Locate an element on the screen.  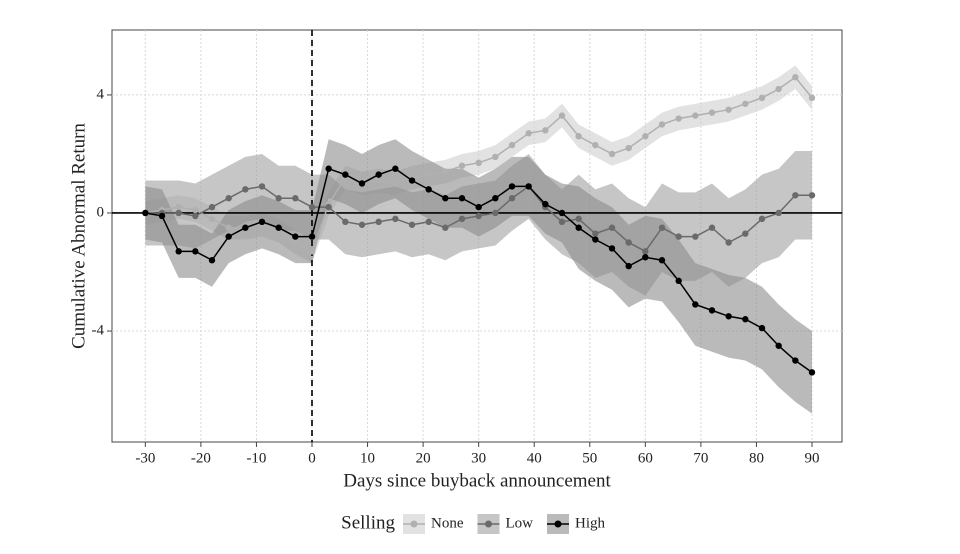
x-tick-label: 20 is located at coordinates (423, 458).